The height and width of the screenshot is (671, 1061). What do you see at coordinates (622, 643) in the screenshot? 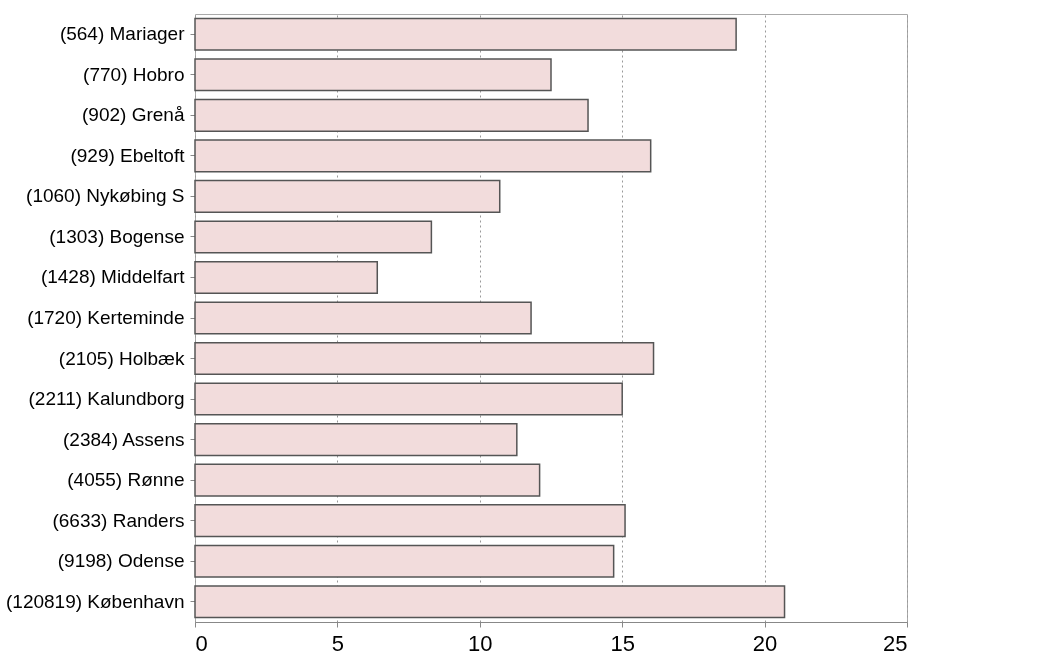
I see `x-tick-label: 15` at bounding box center [622, 643].